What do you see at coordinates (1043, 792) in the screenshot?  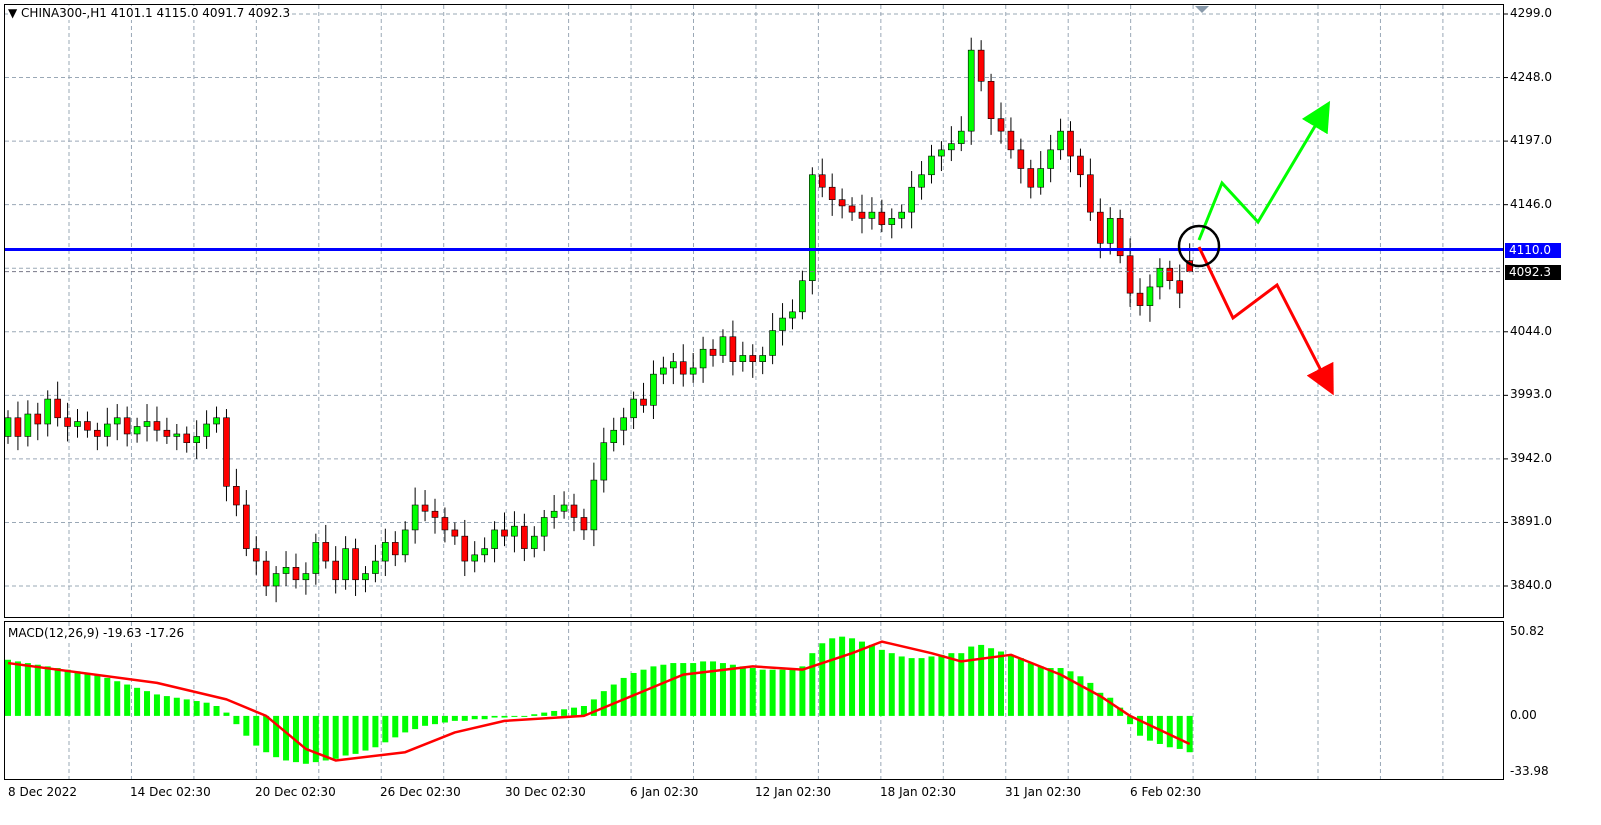 I see `time-tick-label: 31 Jan 02:30` at bounding box center [1043, 792].